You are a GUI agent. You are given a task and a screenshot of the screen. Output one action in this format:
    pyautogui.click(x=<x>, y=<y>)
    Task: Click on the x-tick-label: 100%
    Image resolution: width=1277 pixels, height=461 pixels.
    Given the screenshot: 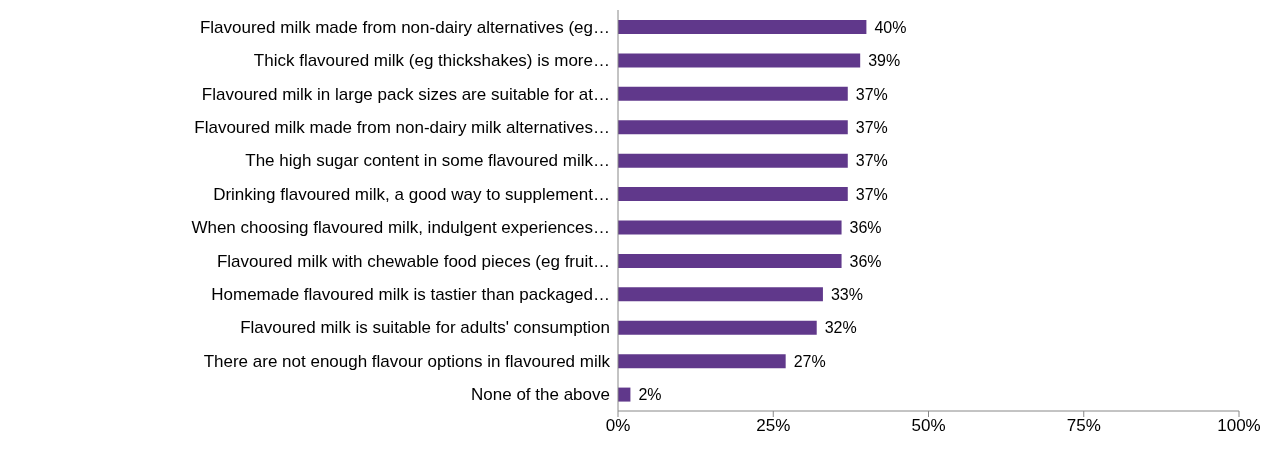 What is the action you would take?
    pyautogui.click(x=1239, y=426)
    